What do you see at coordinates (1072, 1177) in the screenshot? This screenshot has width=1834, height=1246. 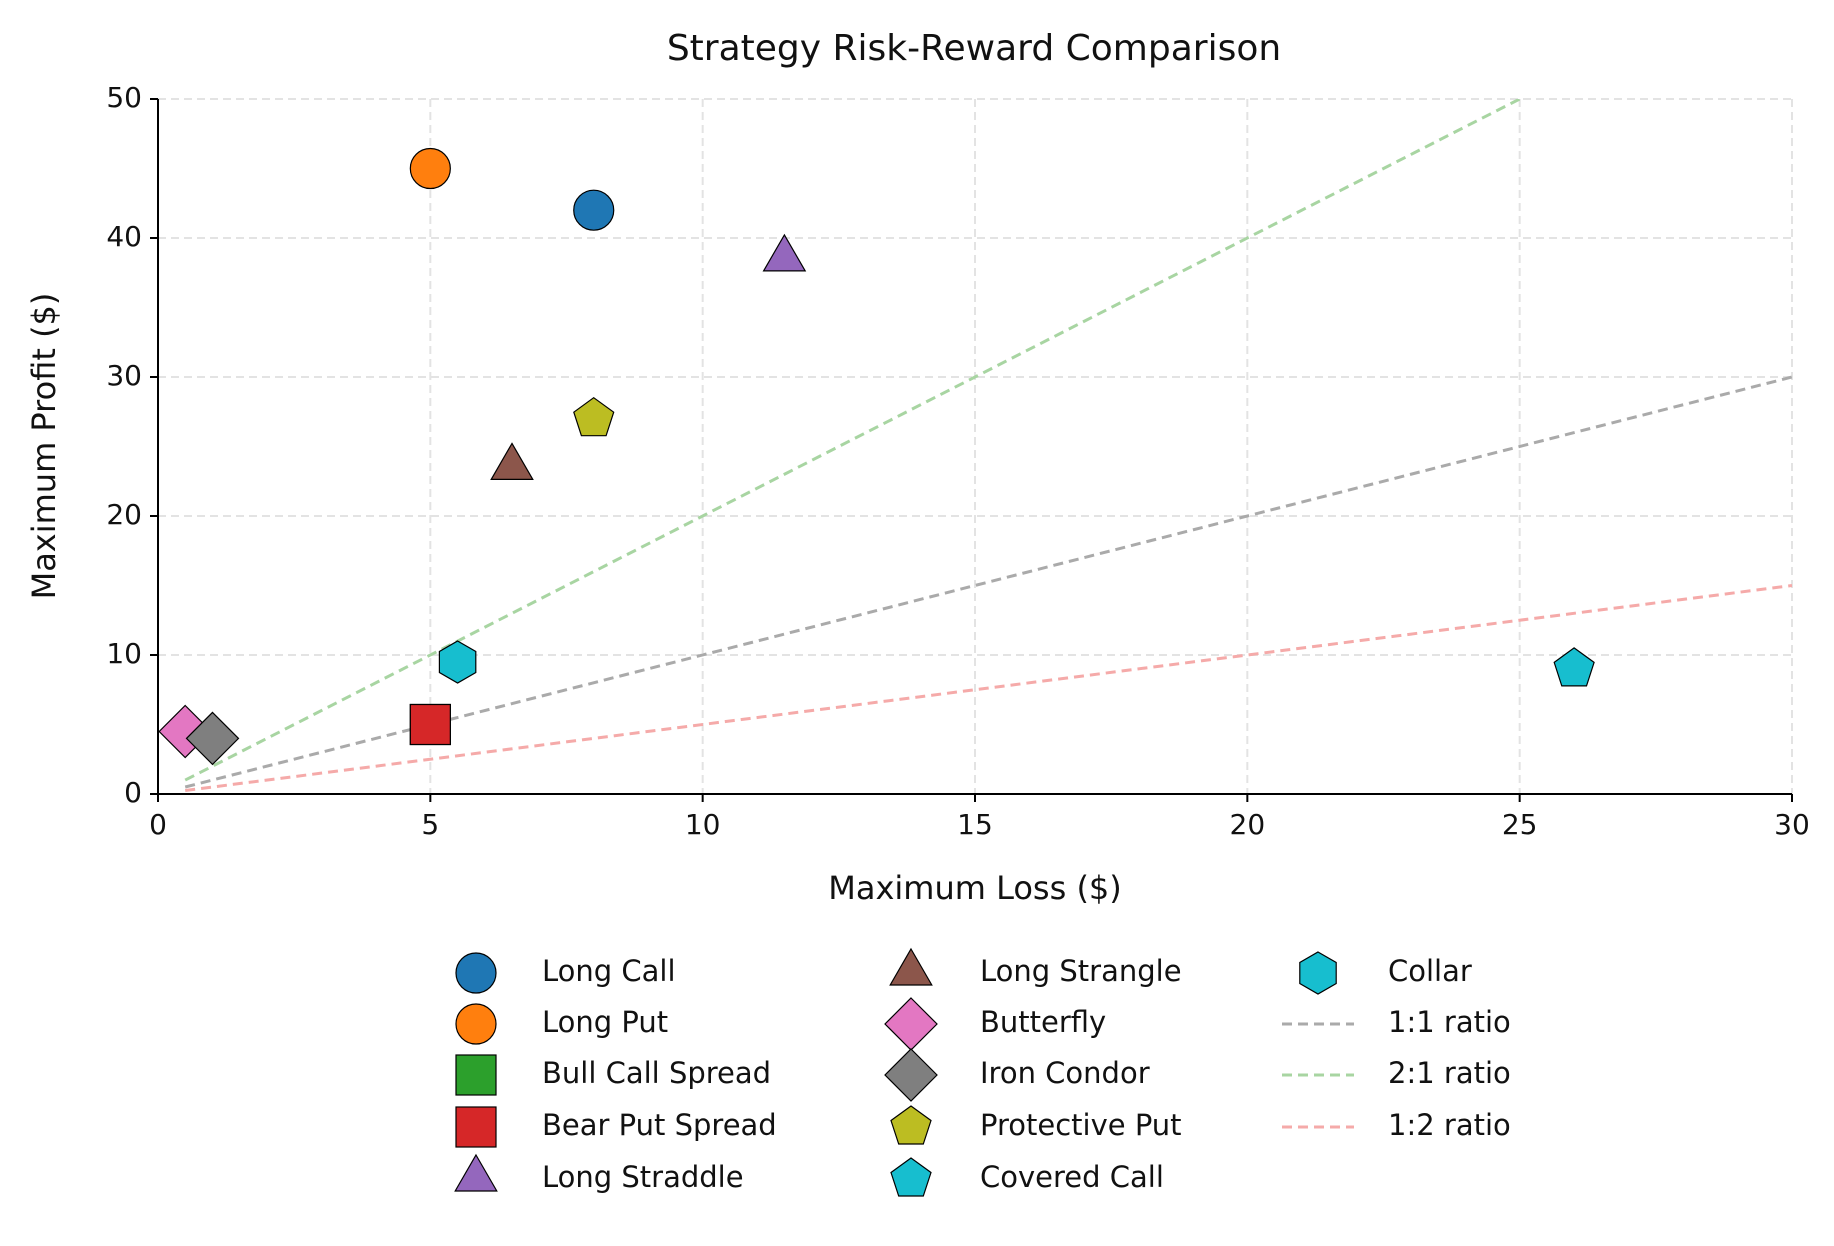 I see `legend-label: Covered Call` at bounding box center [1072, 1177].